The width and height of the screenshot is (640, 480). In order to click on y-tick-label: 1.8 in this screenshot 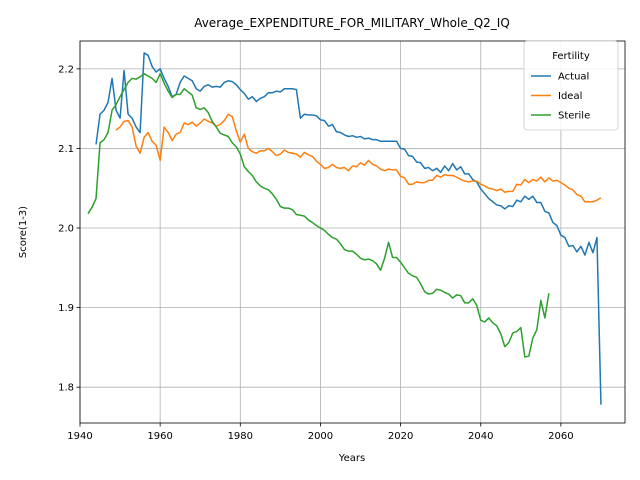, I will do `click(66, 388)`.